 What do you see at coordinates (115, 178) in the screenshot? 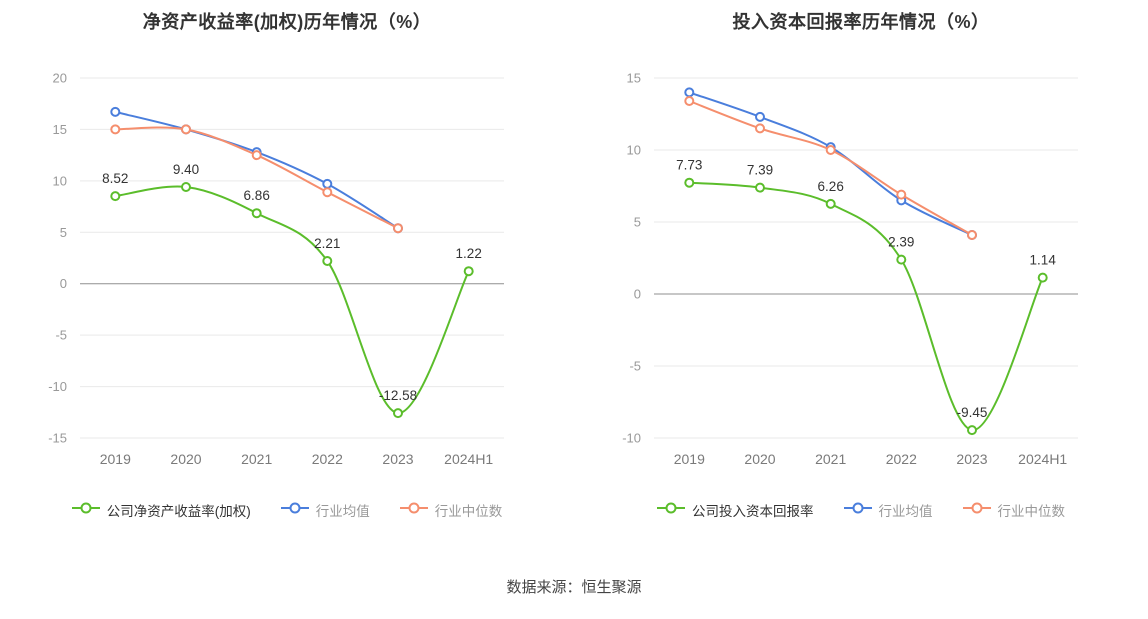
I see `data-point-label: 8.52` at bounding box center [115, 178].